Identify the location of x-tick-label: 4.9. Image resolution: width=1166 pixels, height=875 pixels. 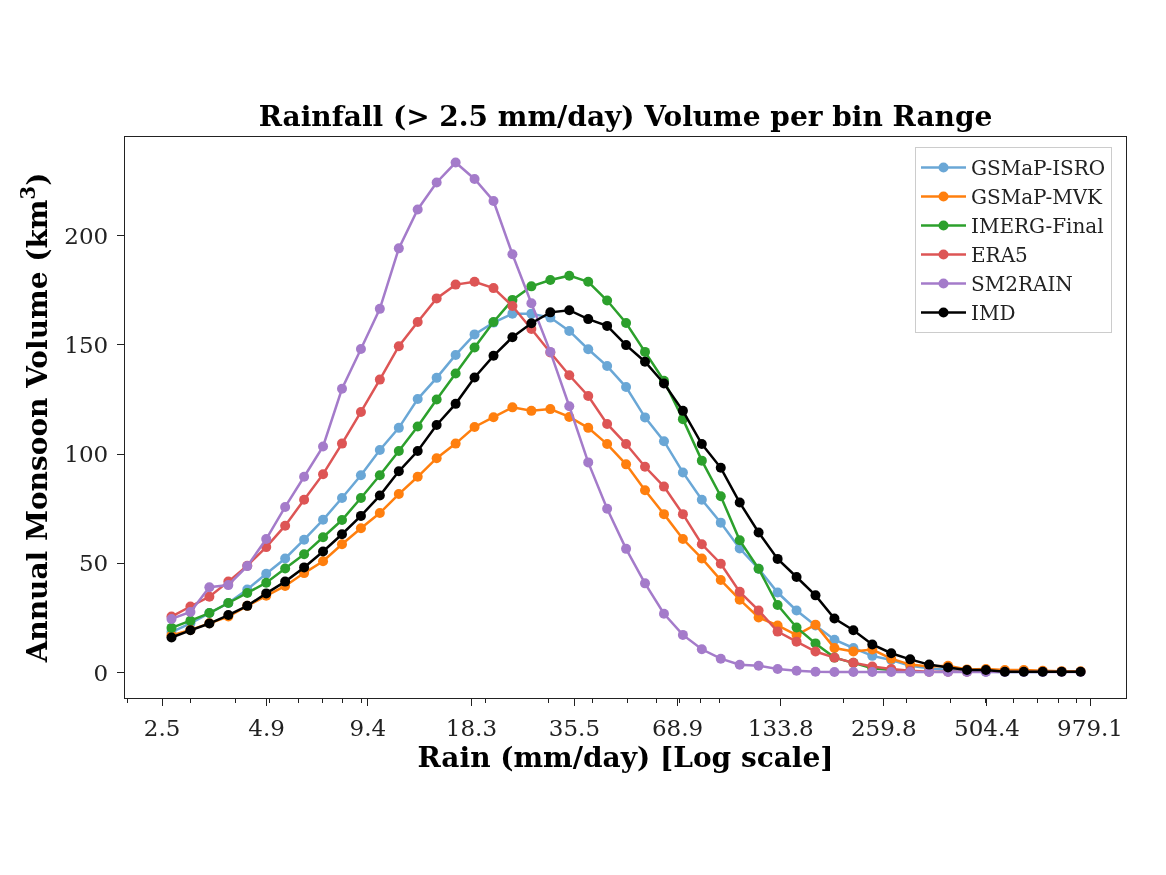
(266, 727).